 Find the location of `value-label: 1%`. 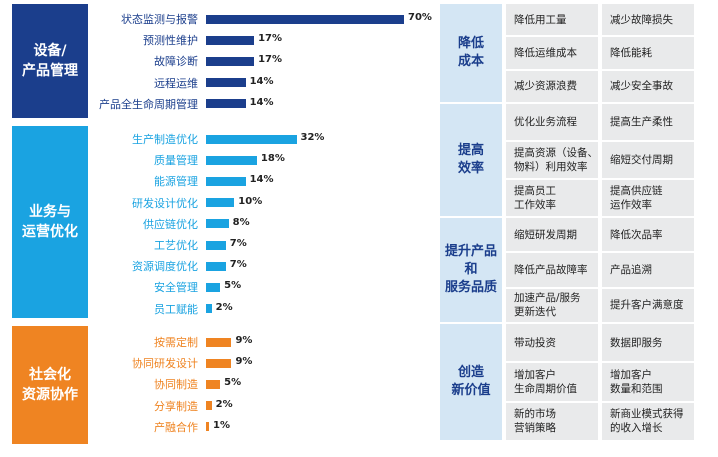

value-label: 1% is located at coordinates (221, 425).